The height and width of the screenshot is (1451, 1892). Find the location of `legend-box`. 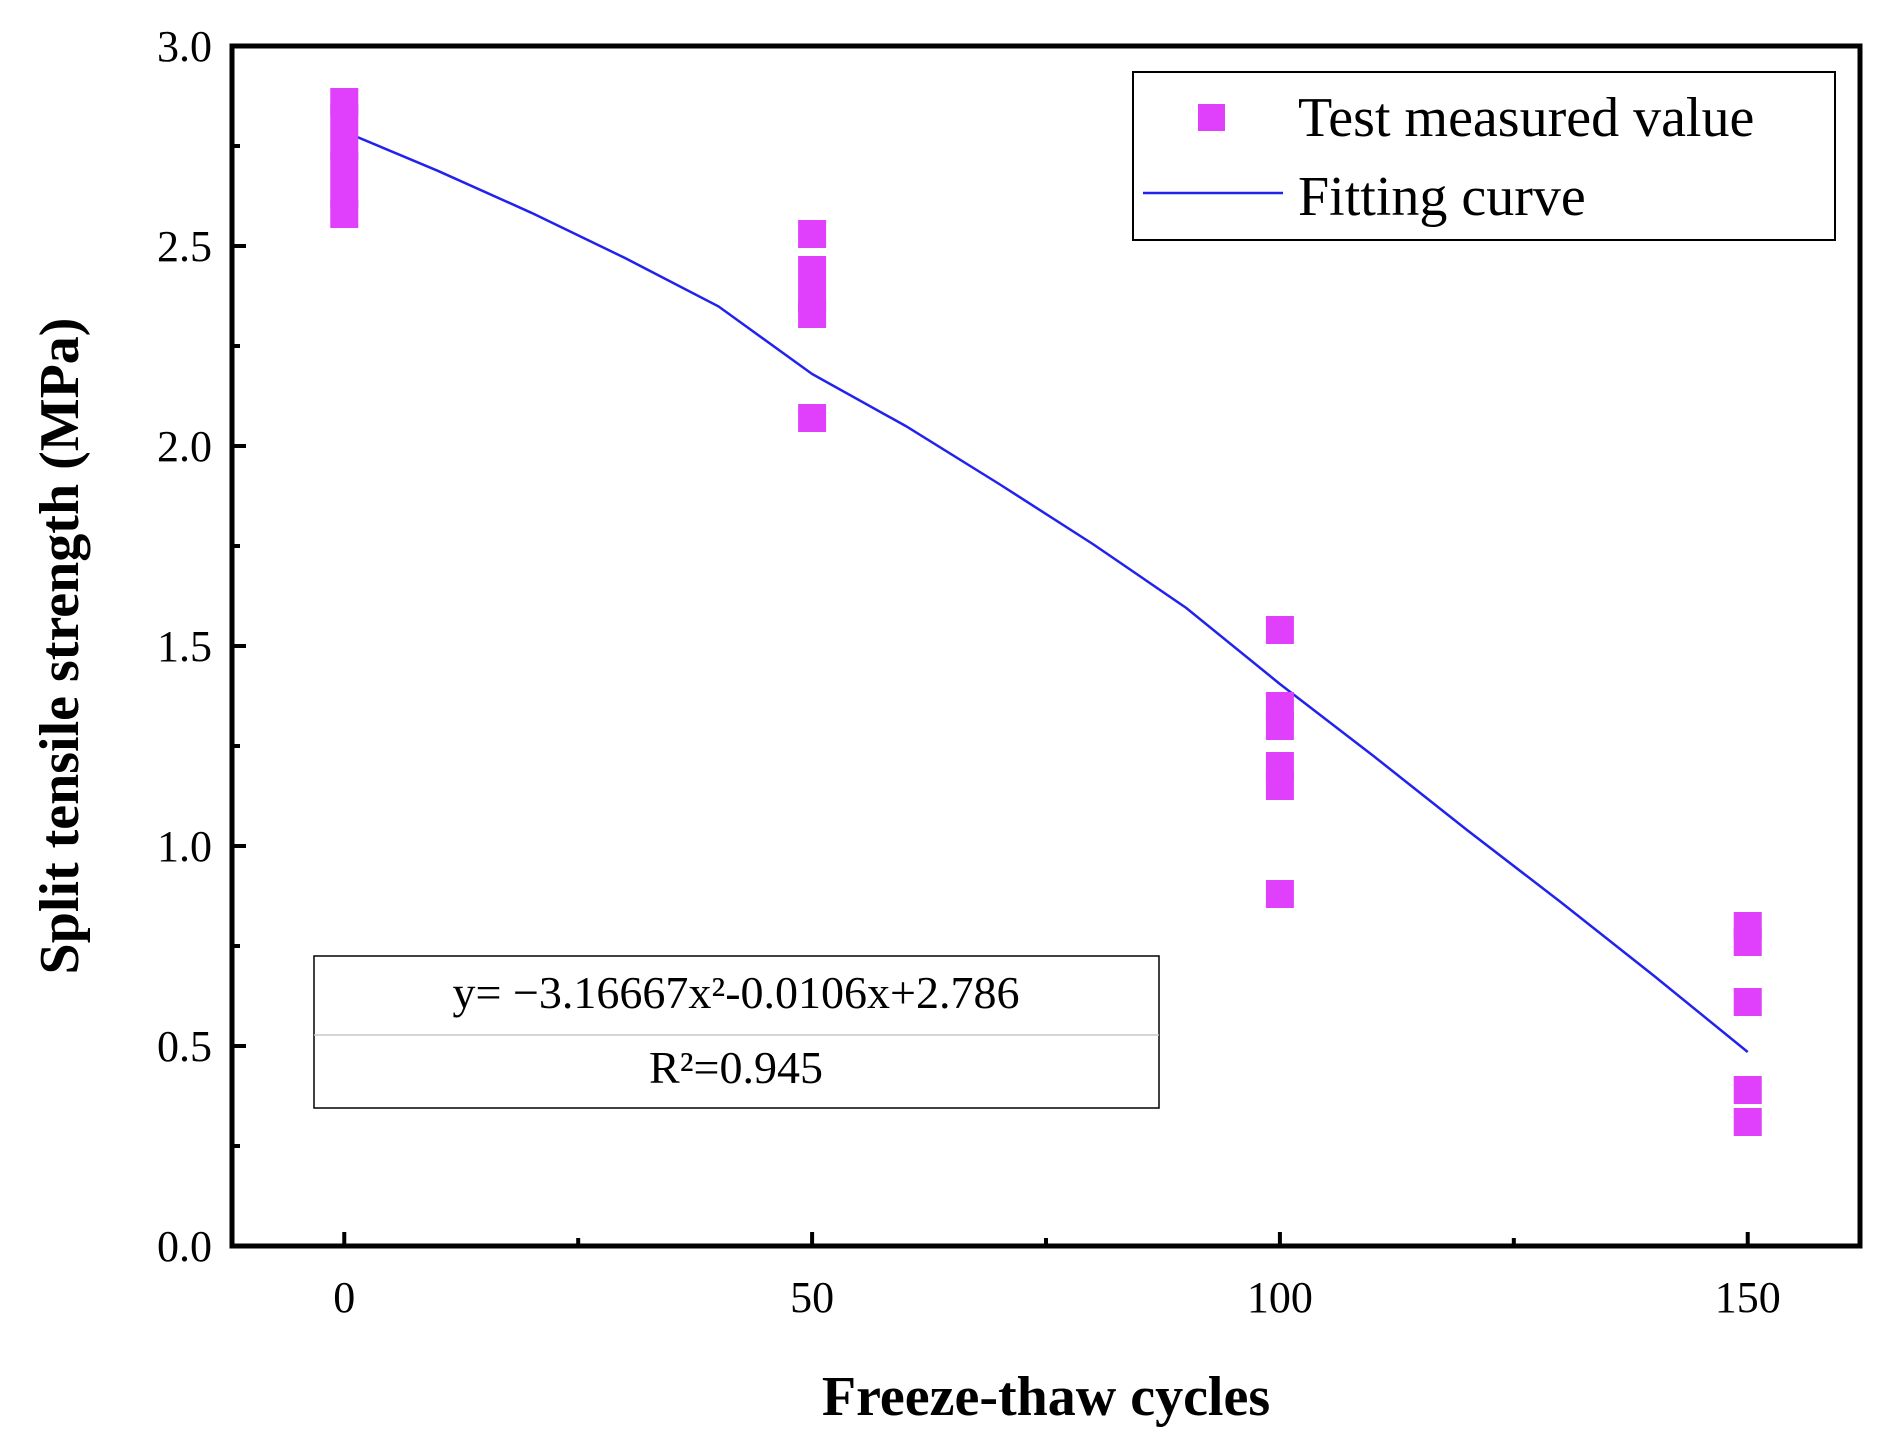

legend-box is located at coordinates (1484, 156).